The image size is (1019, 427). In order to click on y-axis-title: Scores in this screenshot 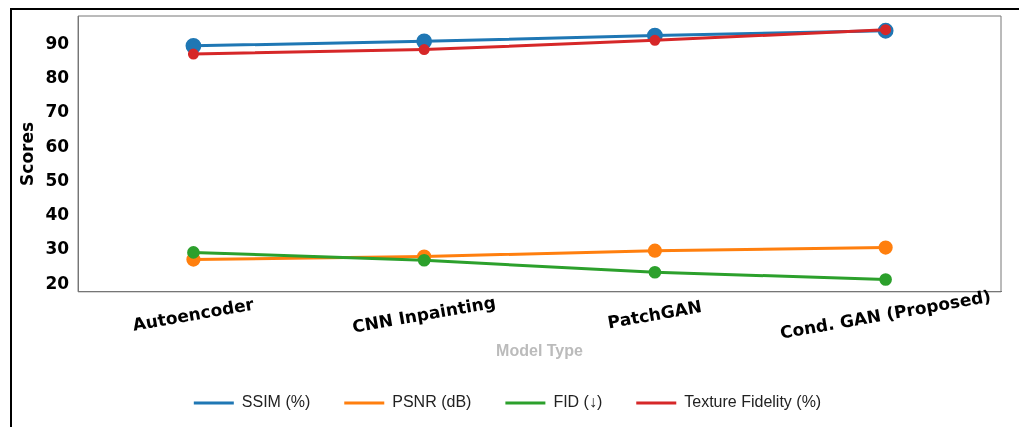, I will do `click(26, 153)`.